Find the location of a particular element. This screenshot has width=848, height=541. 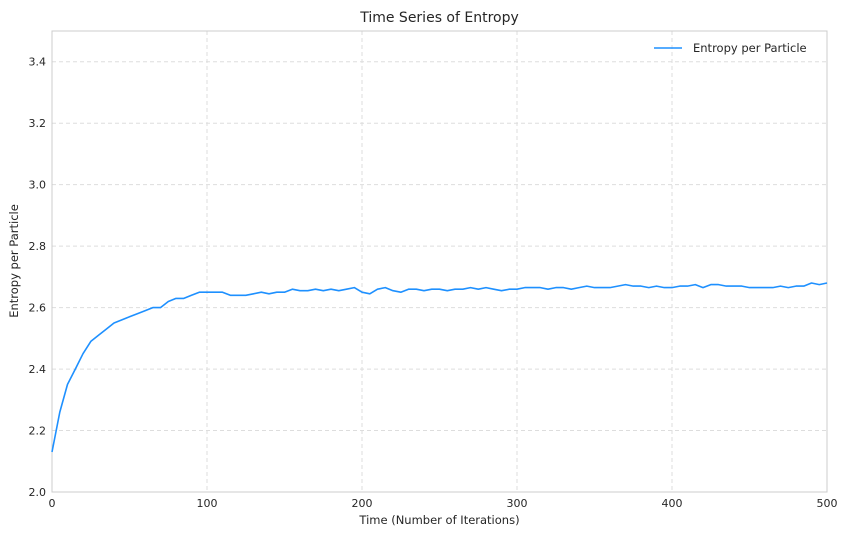

y-tick-label: 2.8 is located at coordinates (38, 246).